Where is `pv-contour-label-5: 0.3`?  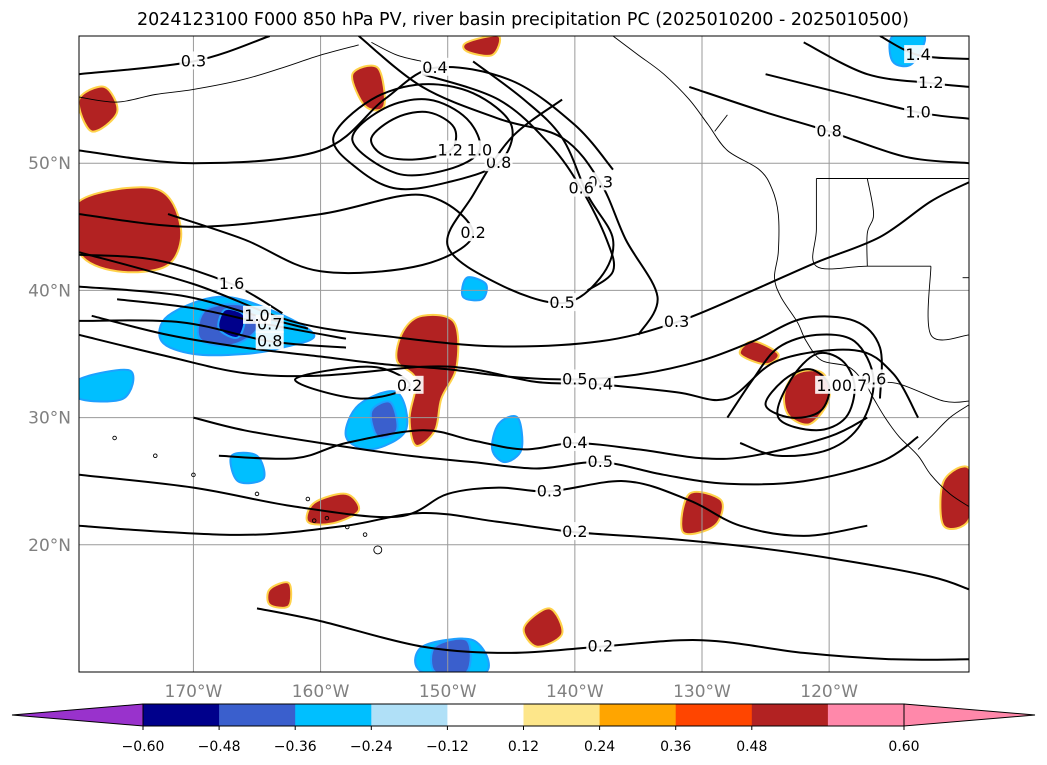
pv-contour-label-5: 0.3 is located at coordinates (676, 321).